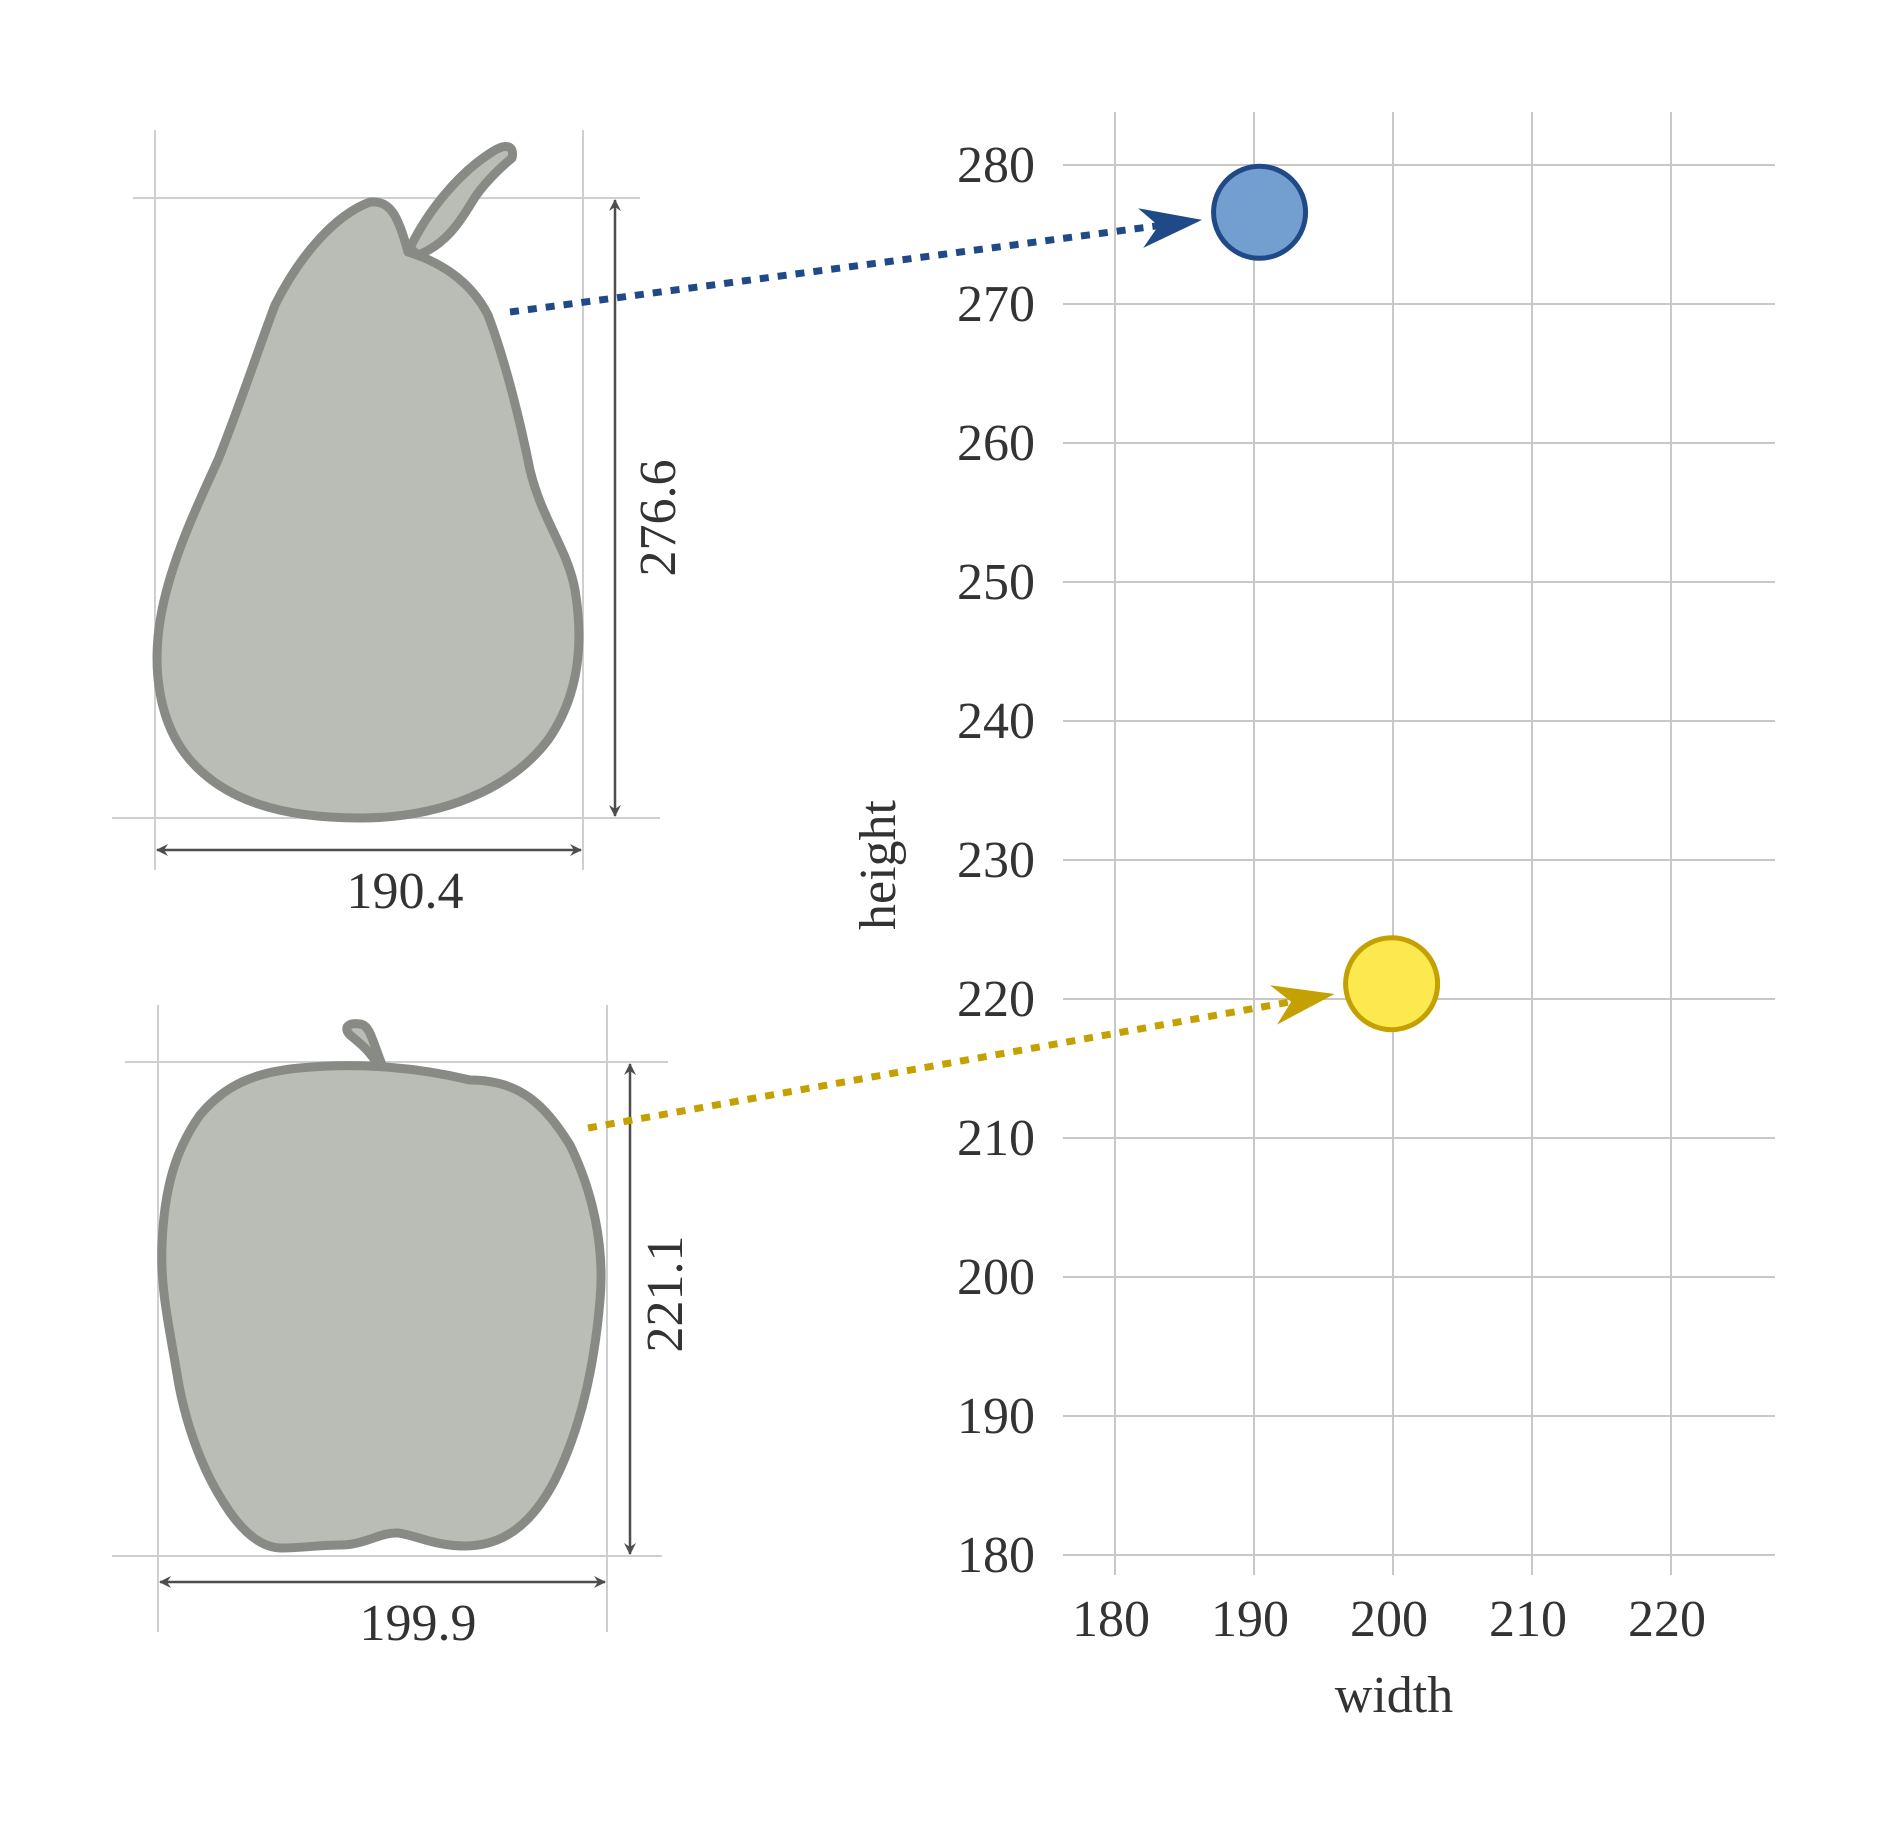 The height and width of the screenshot is (1824, 1880). What do you see at coordinates (1528, 1619) in the screenshot?
I see `x-tick-label: 210` at bounding box center [1528, 1619].